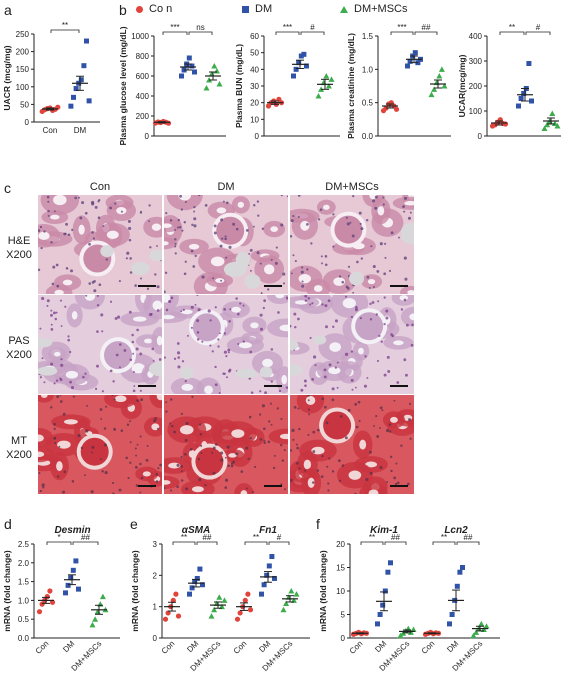  I want to click on significance-label: ##, so click(395, 537).